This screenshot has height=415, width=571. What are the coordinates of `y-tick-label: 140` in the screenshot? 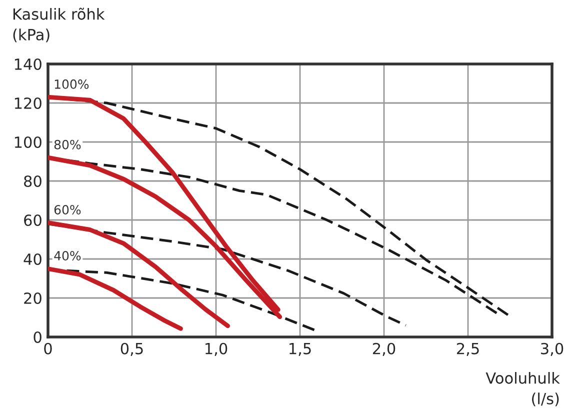 It's located at (28, 64).